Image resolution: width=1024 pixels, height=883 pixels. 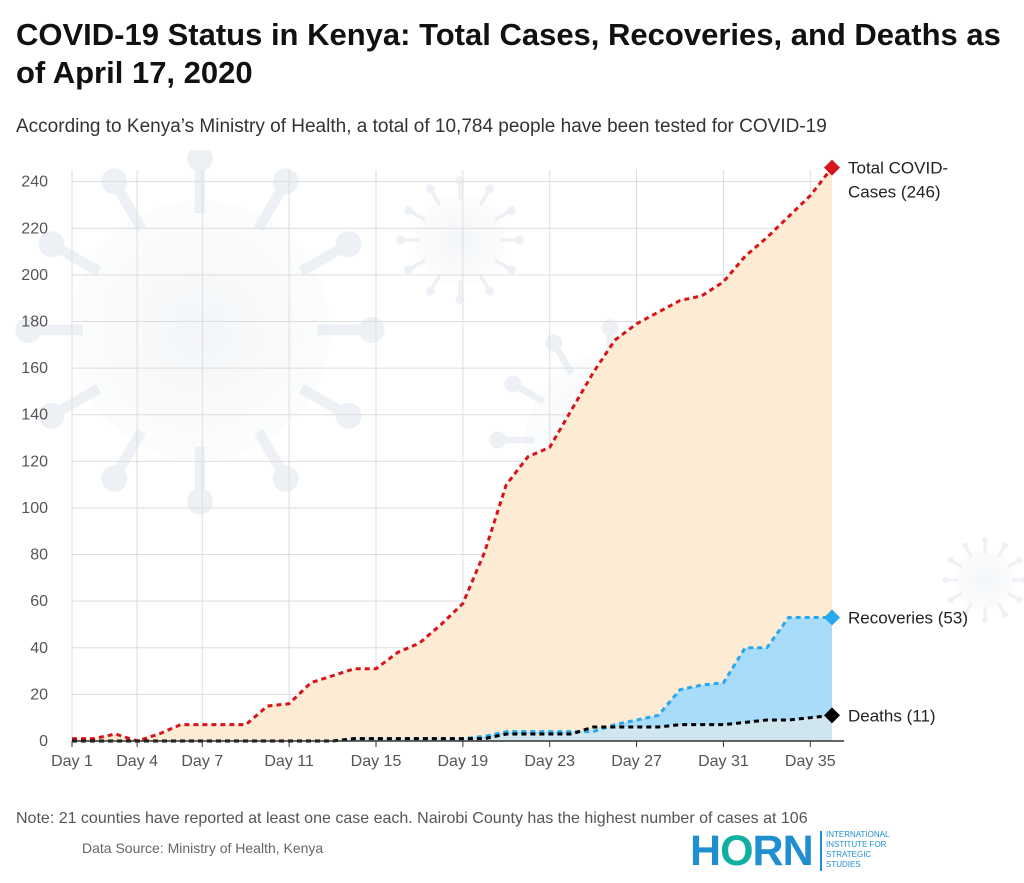 I want to click on logo-wordmark: HORN, so click(x=752, y=851).